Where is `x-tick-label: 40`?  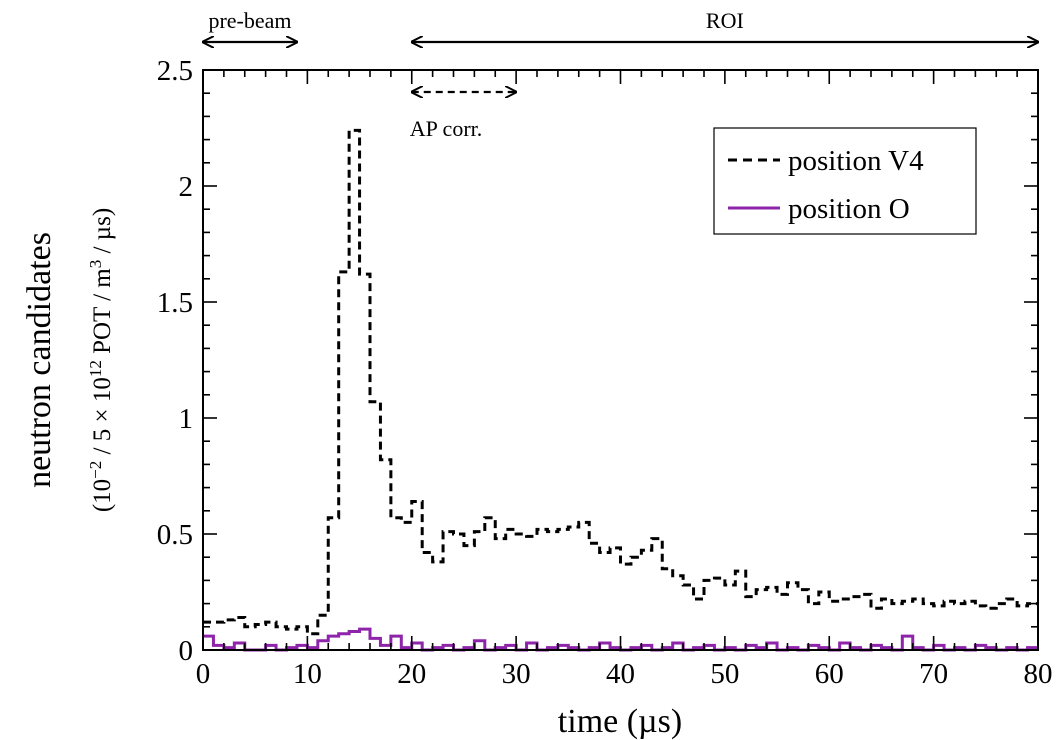 x-tick-label: 40 is located at coordinates (620, 674).